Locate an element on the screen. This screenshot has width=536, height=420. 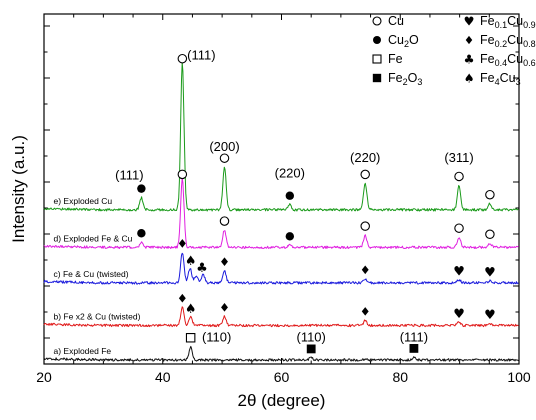
legend-entry: Fe is located at coordinates (395, 59).